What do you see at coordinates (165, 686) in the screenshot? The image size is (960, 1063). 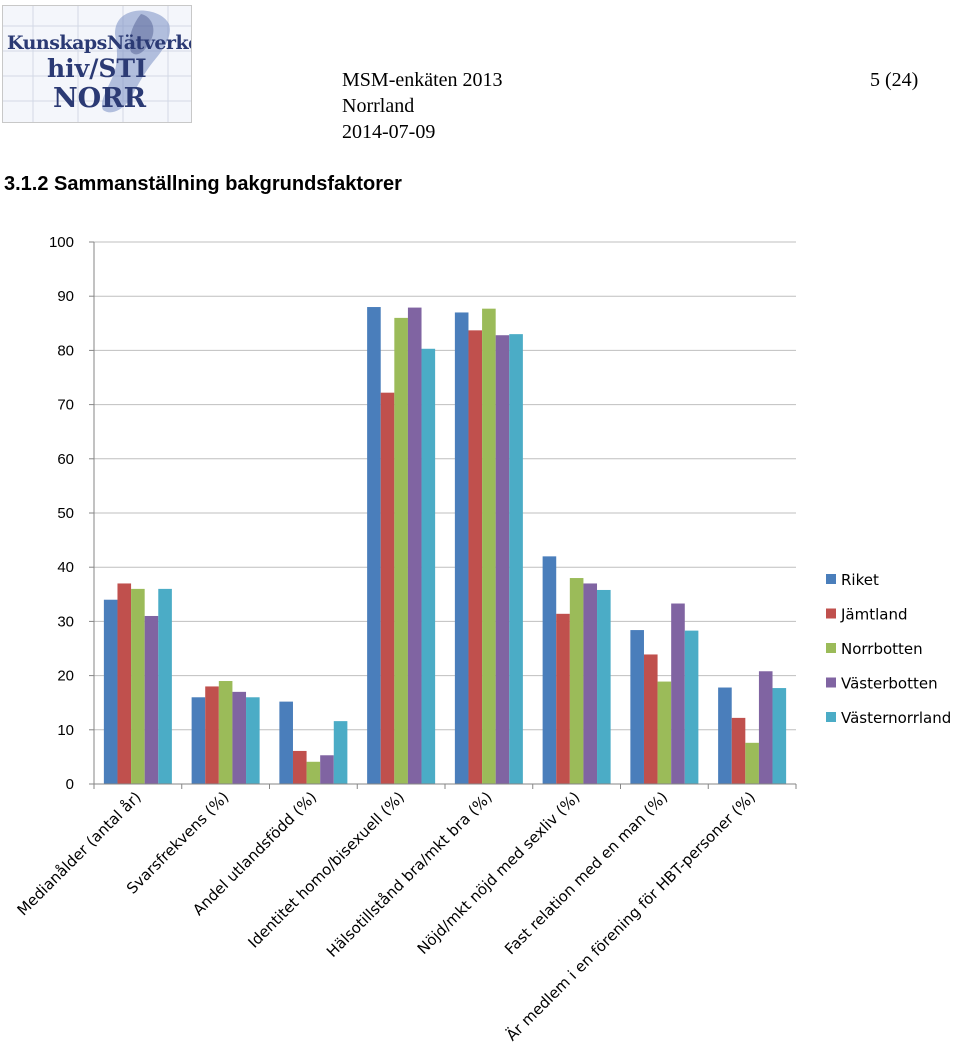 I see `bar-Västernorrland-0` at bounding box center [165, 686].